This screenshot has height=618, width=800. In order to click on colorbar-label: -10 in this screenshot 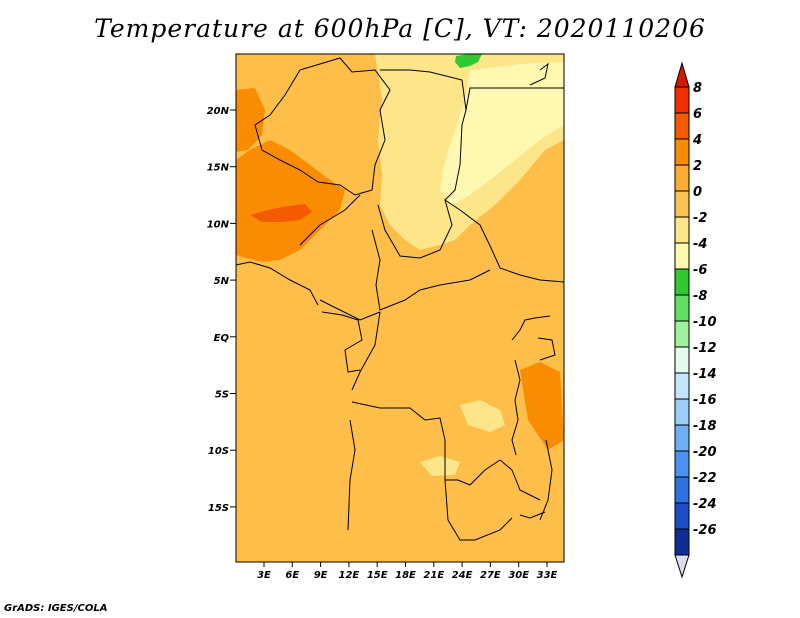, I will do `click(705, 322)`.